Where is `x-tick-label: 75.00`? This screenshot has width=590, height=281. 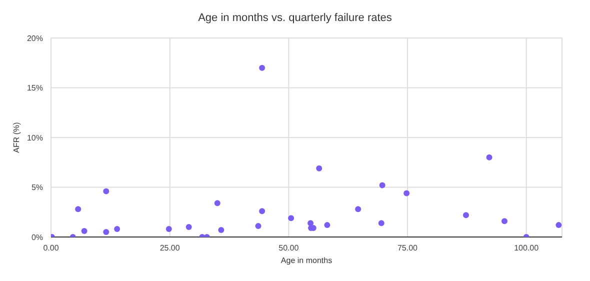 x-tick-label: 75.00 is located at coordinates (407, 248).